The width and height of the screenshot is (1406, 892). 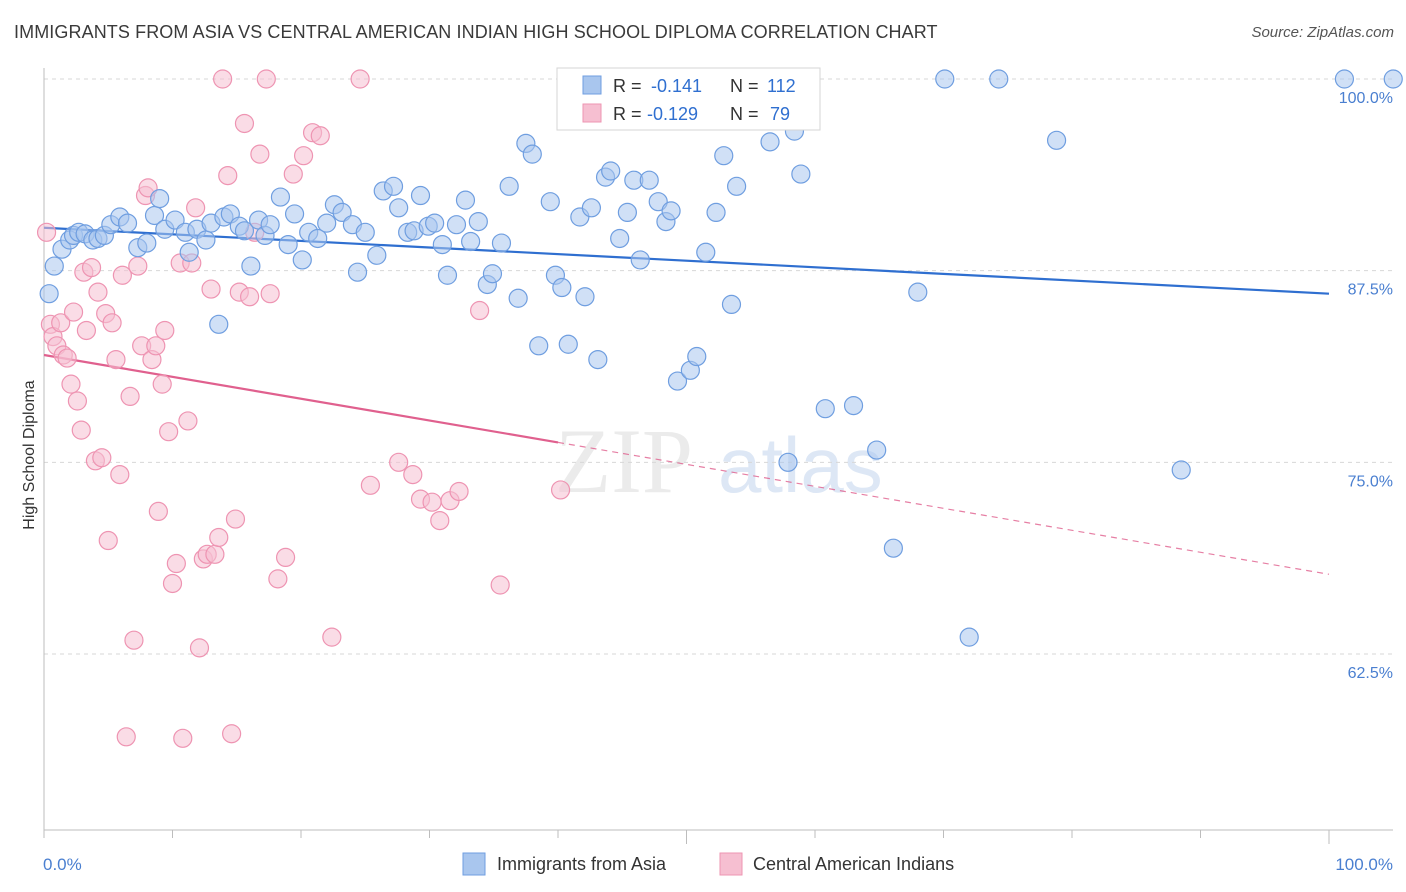 What do you see at coordinates (800, 465) in the screenshot?
I see `watermark-atlas: atlas` at bounding box center [800, 465].